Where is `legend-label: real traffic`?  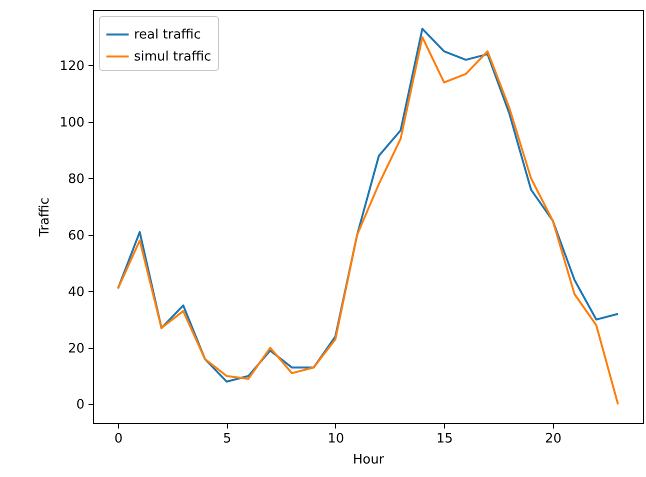 legend-label: real traffic is located at coordinates (167, 35).